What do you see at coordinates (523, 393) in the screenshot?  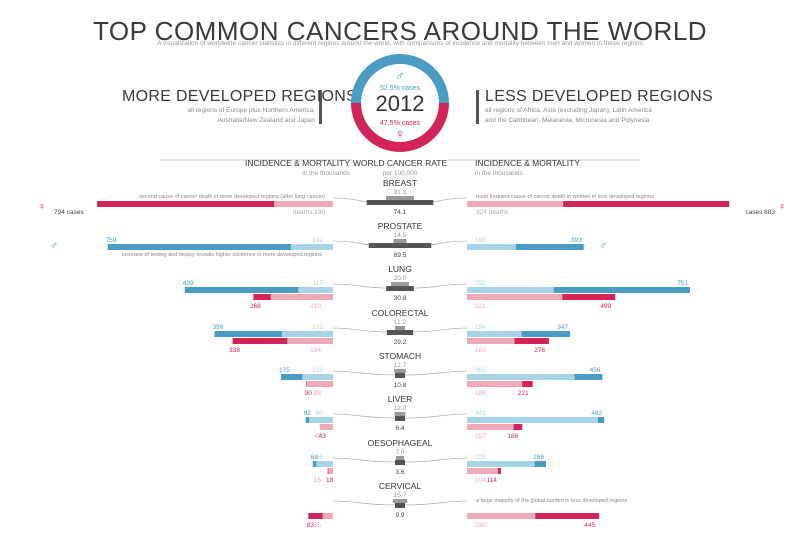 I see `stomach-less-female-incidence-label: 221` at bounding box center [523, 393].